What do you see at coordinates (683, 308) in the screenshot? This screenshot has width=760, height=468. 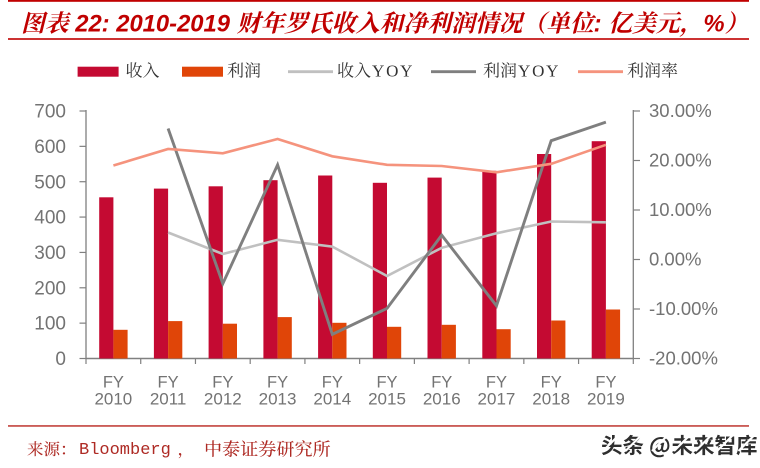 I see `svg-text: -10.00%` at bounding box center [683, 308].